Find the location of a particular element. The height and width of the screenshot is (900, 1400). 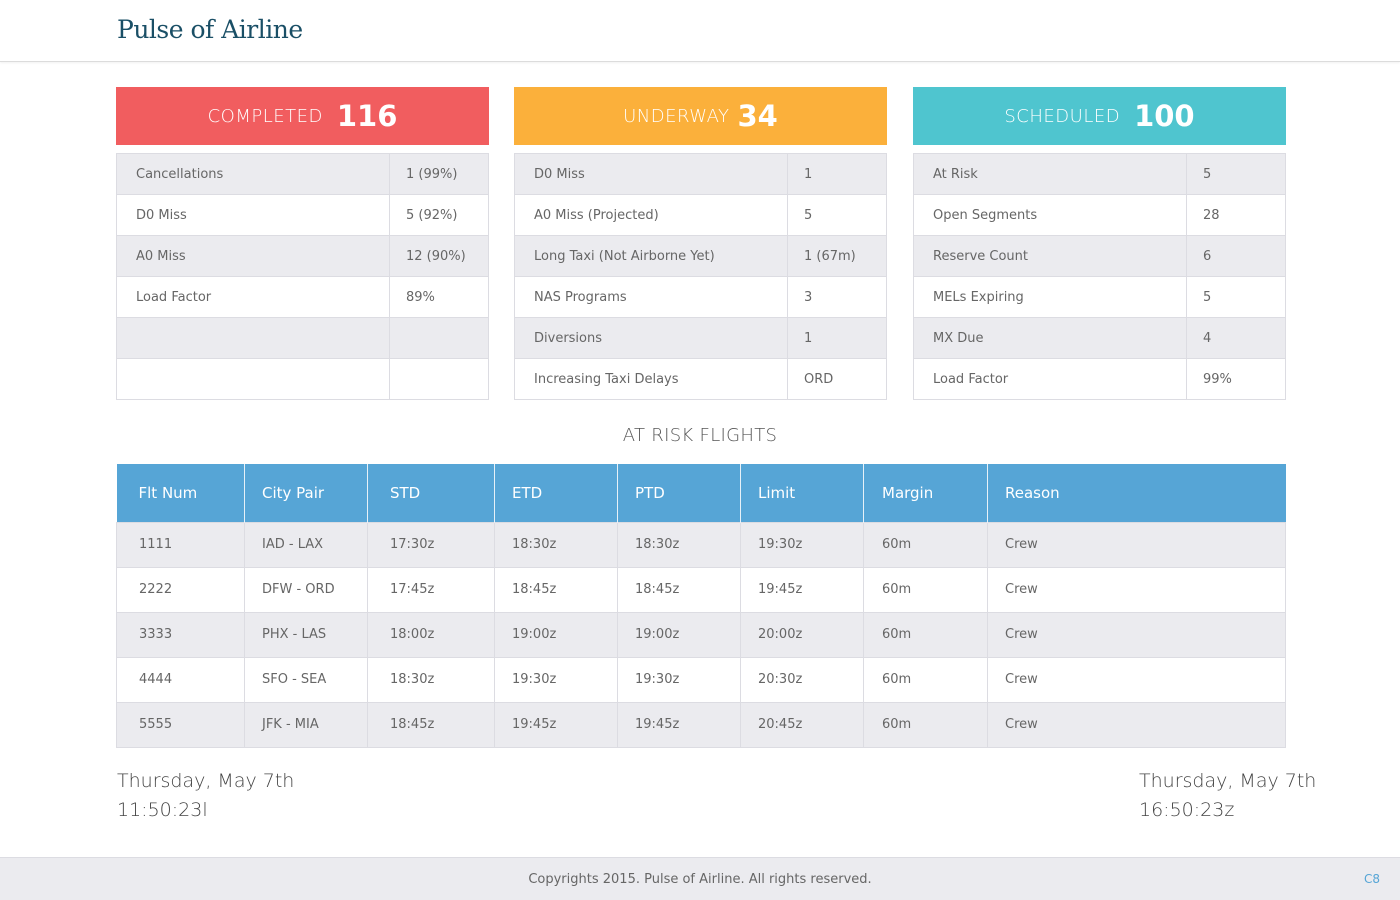

zulu-time-block: Thursday, May 7th 16:50:23z is located at coordinates (1227, 796).